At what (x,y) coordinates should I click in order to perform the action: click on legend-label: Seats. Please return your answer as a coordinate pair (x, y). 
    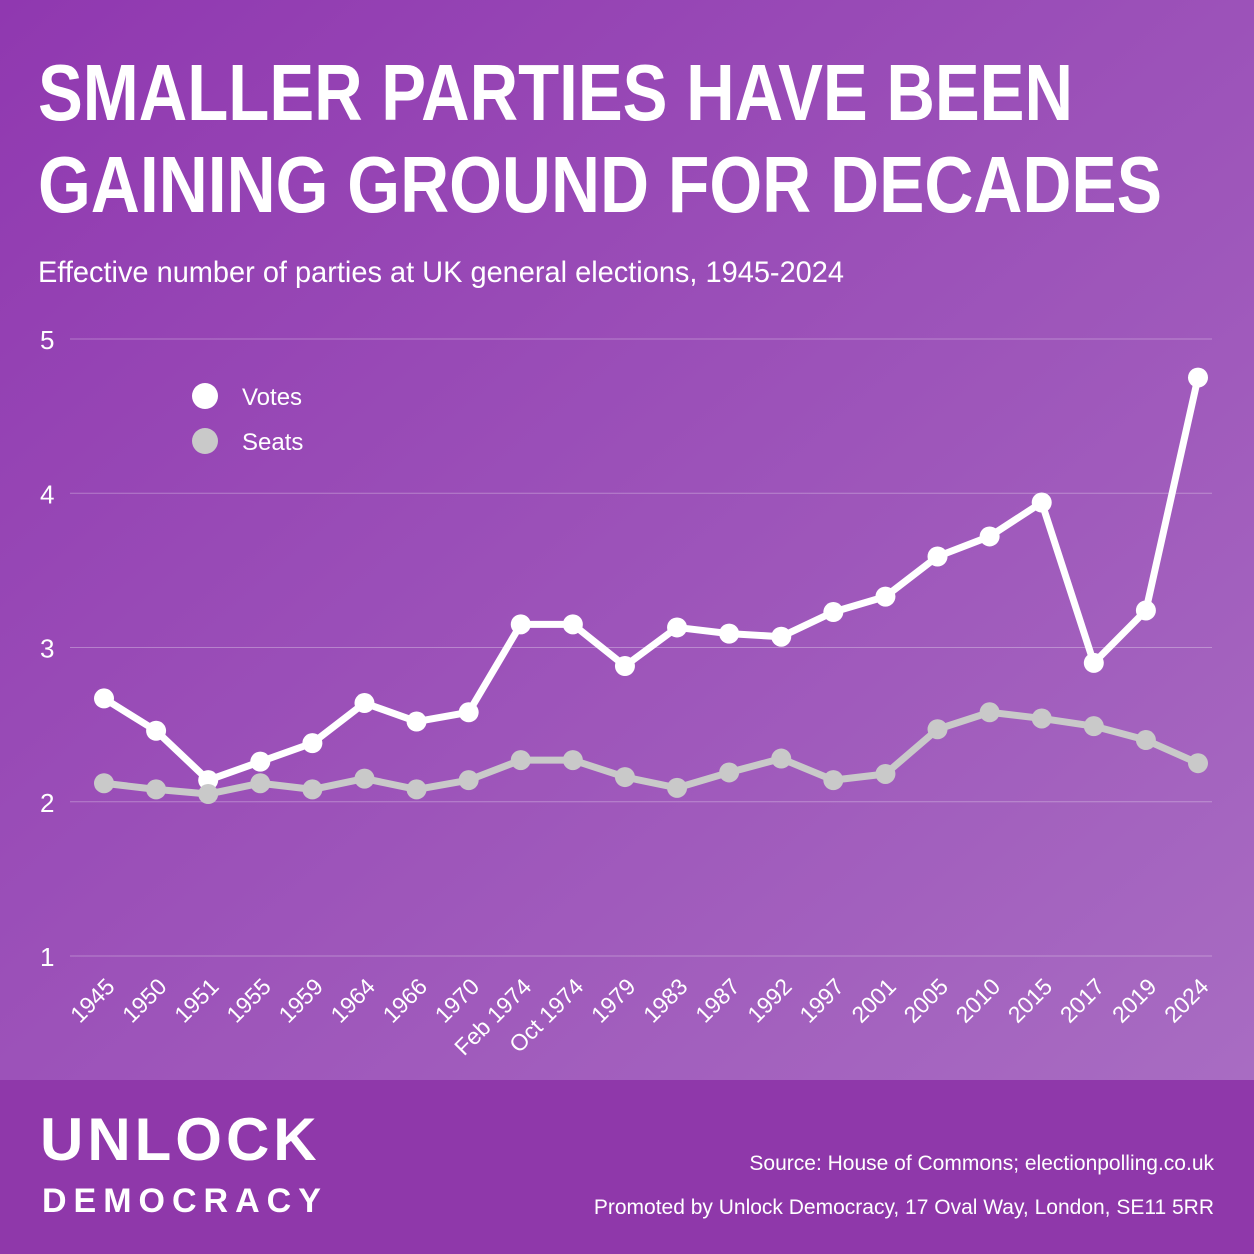
    Looking at the image, I should click on (272, 442).